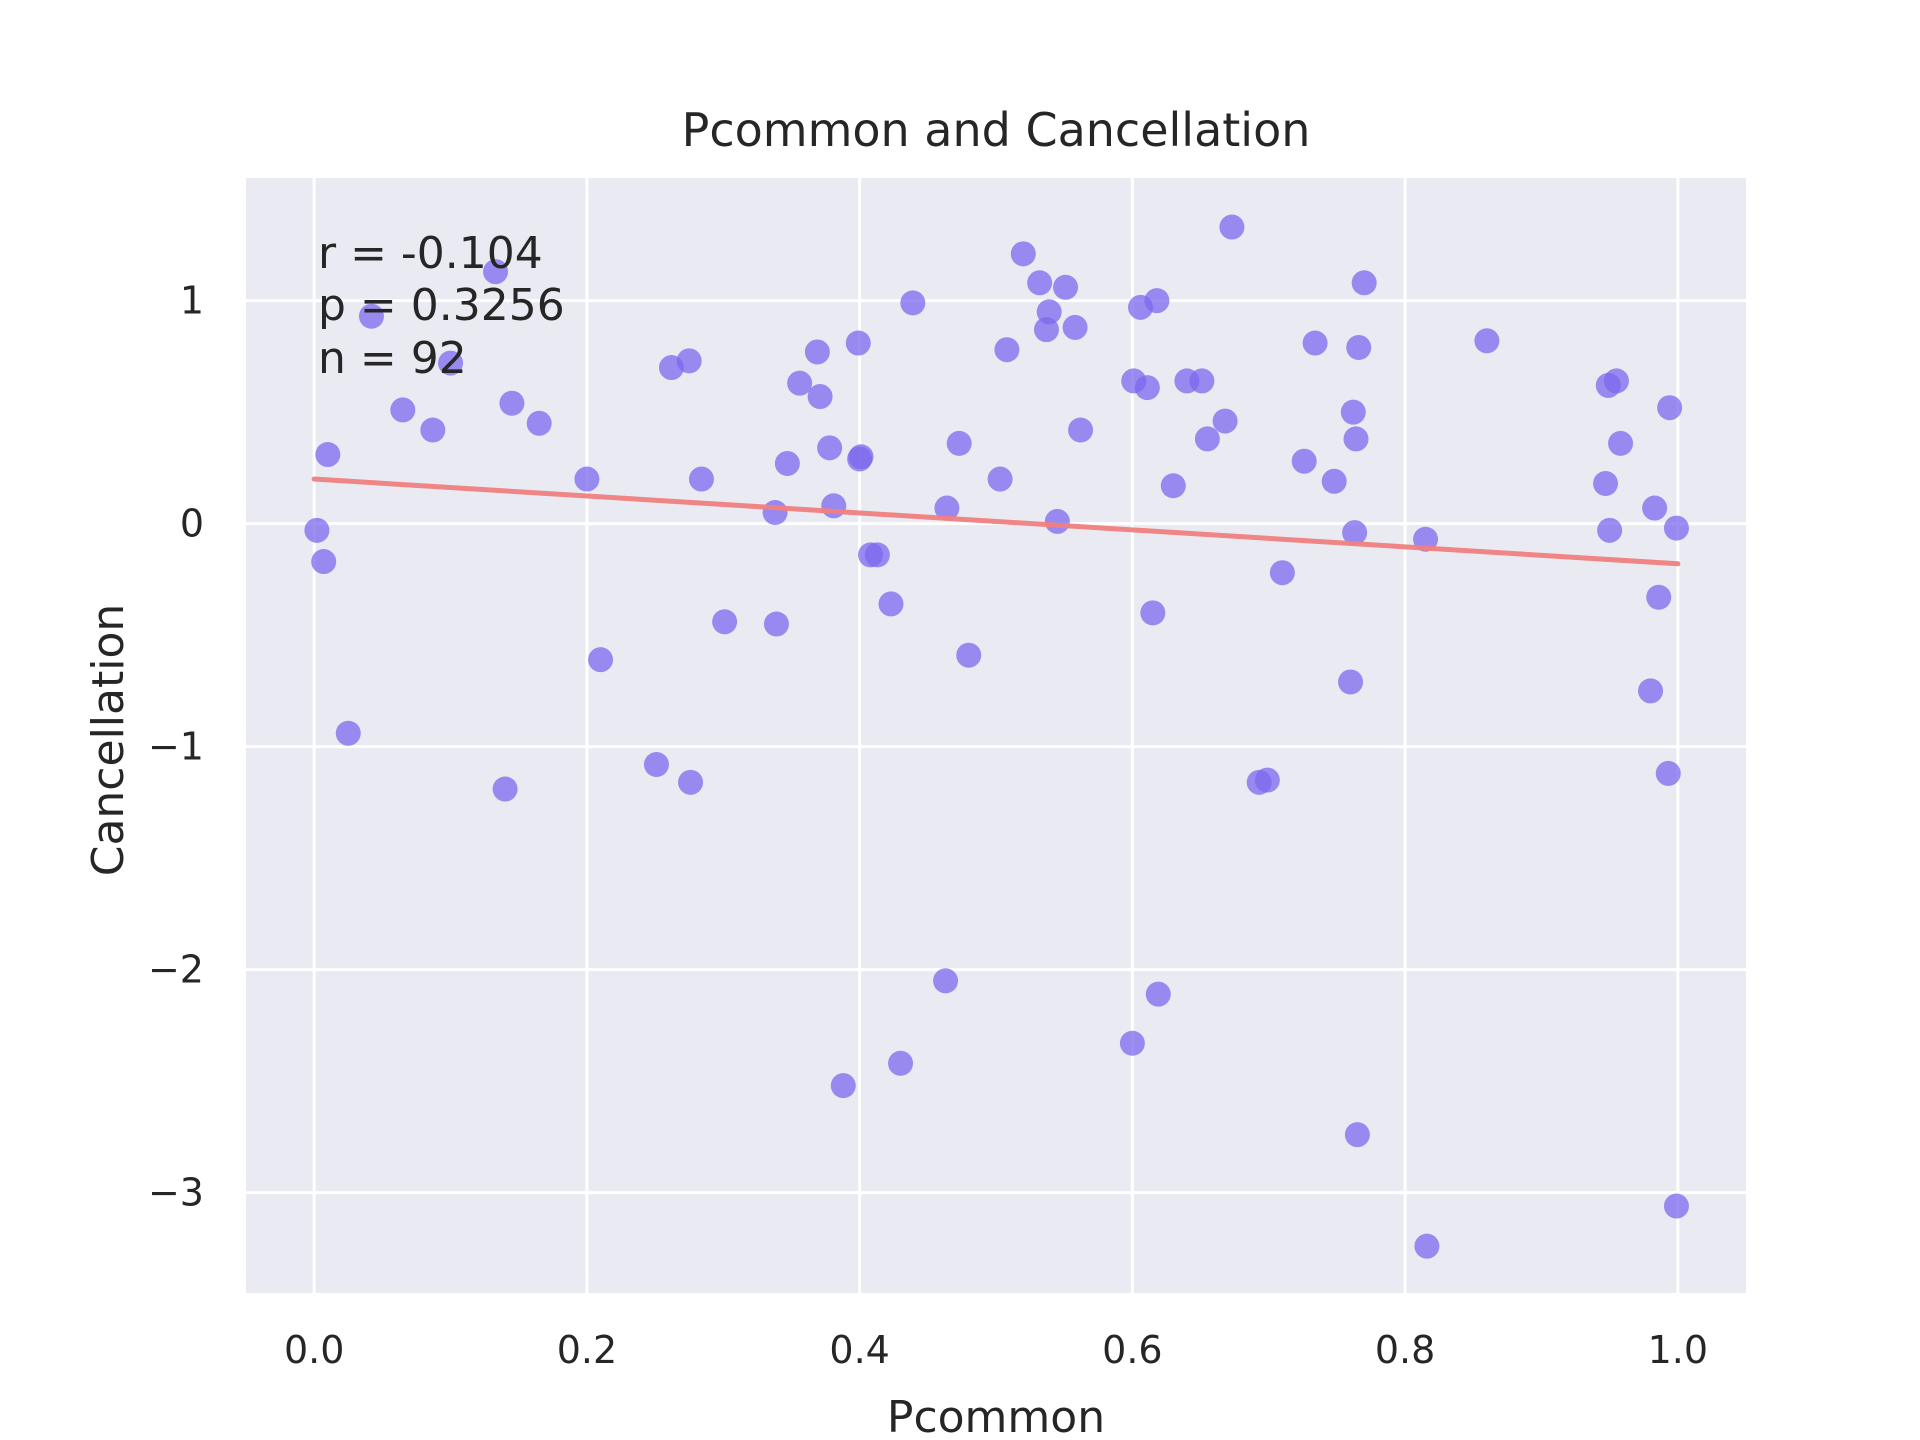  Describe the element at coordinates (996, 1416) in the screenshot. I see `x-axis-title: Pcommon` at that location.